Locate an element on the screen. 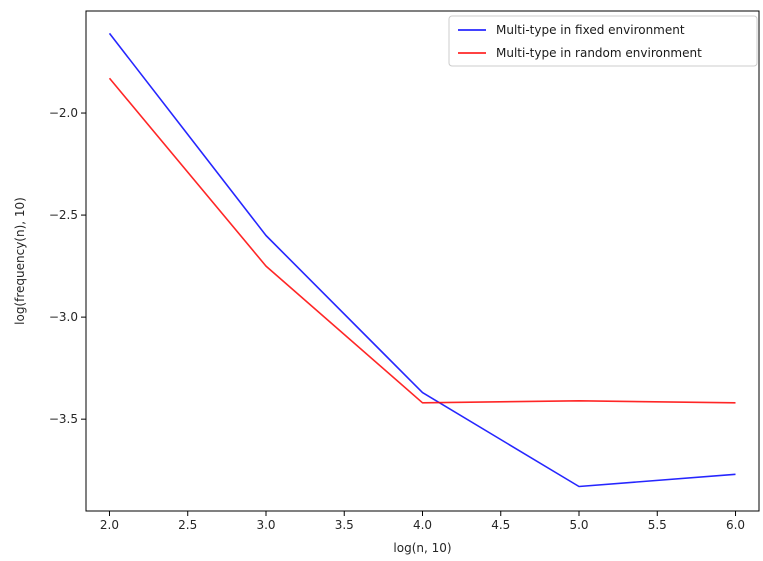 Image resolution: width=763 pixels, height=561 pixels. legend-entry-label: Multi-type in random environment is located at coordinates (599, 53).